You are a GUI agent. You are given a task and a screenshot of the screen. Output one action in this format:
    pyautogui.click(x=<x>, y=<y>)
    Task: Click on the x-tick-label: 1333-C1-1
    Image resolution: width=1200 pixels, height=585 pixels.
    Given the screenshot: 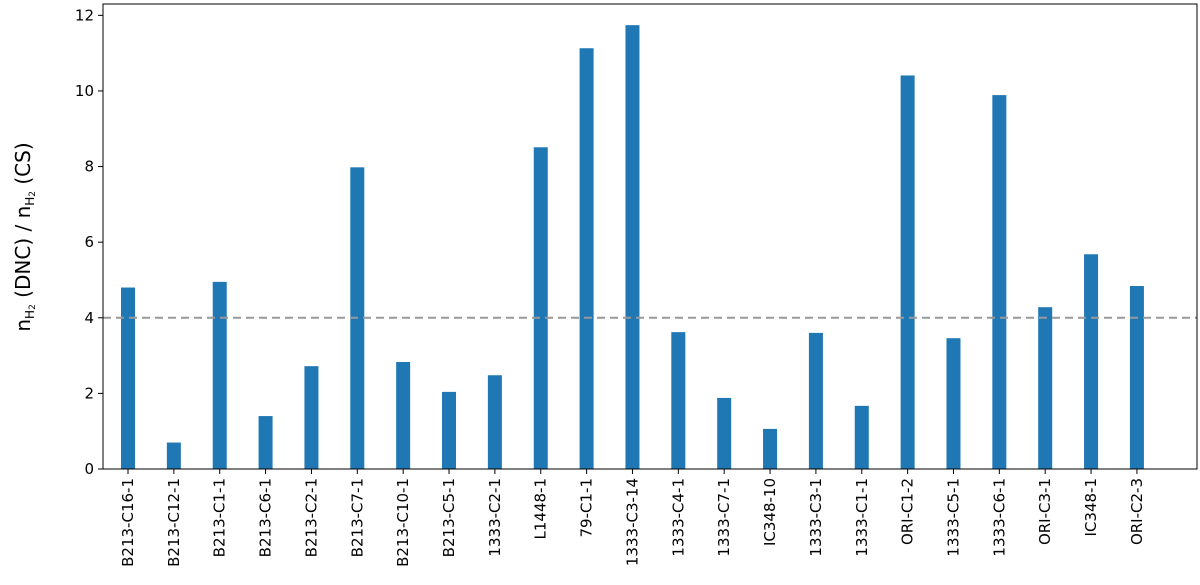 What is the action you would take?
    pyautogui.click(x=862, y=517)
    